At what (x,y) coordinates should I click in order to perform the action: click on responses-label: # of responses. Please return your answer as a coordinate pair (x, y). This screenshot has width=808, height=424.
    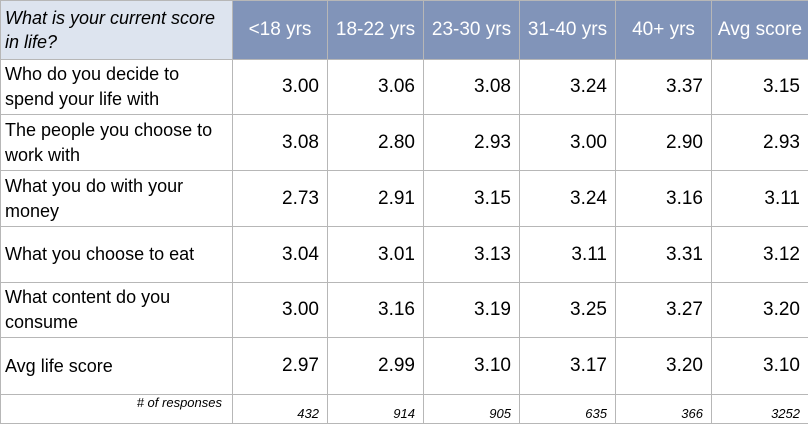
    Looking at the image, I should click on (117, 409).